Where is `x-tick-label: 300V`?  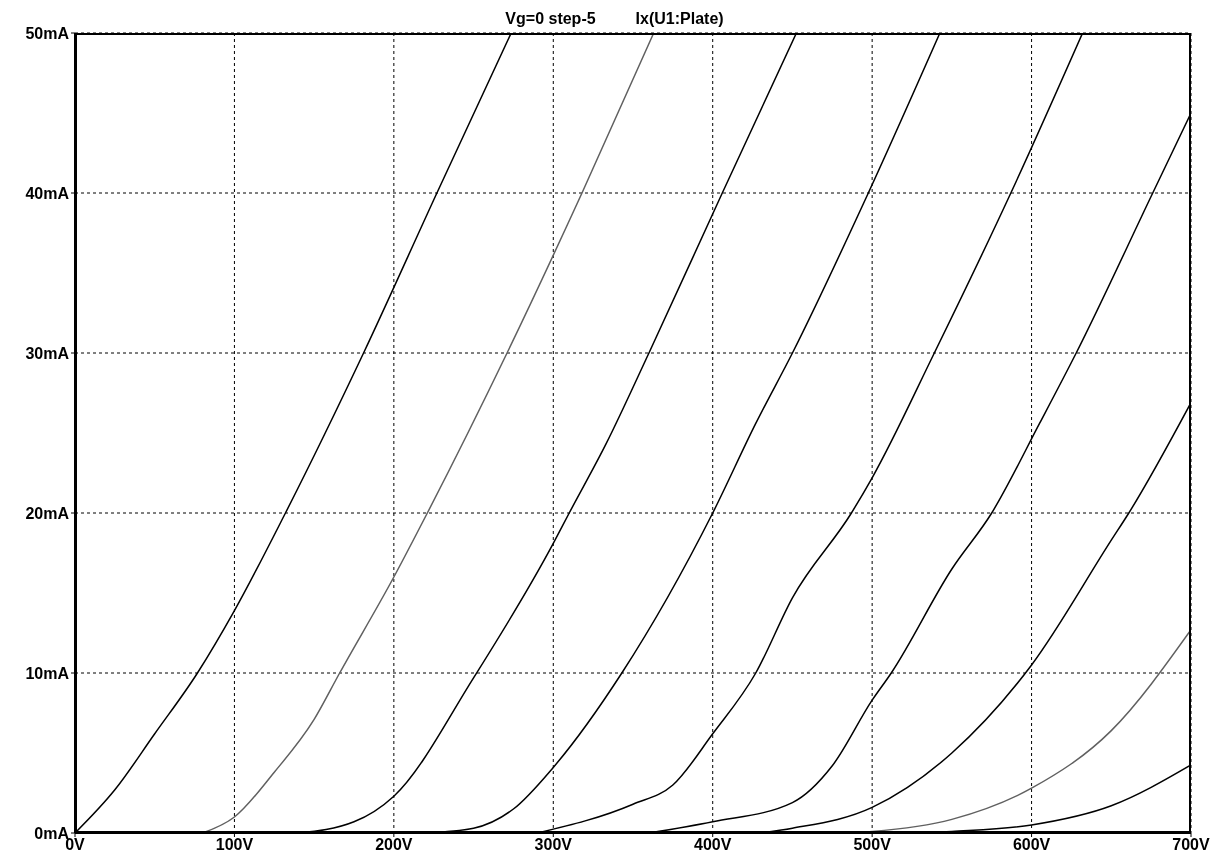
x-tick-label: 300V is located at coordinates (553, 845).